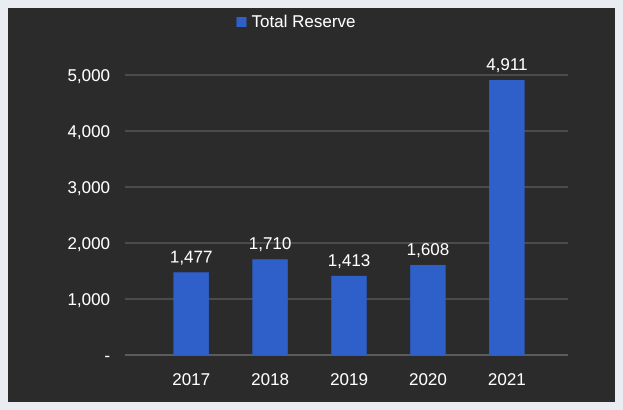 The height and width of the screenshot is (410, 623). Describe the element at coordinates (270, 244) in the screenshot. I see `data-label: 1,710` at that location.